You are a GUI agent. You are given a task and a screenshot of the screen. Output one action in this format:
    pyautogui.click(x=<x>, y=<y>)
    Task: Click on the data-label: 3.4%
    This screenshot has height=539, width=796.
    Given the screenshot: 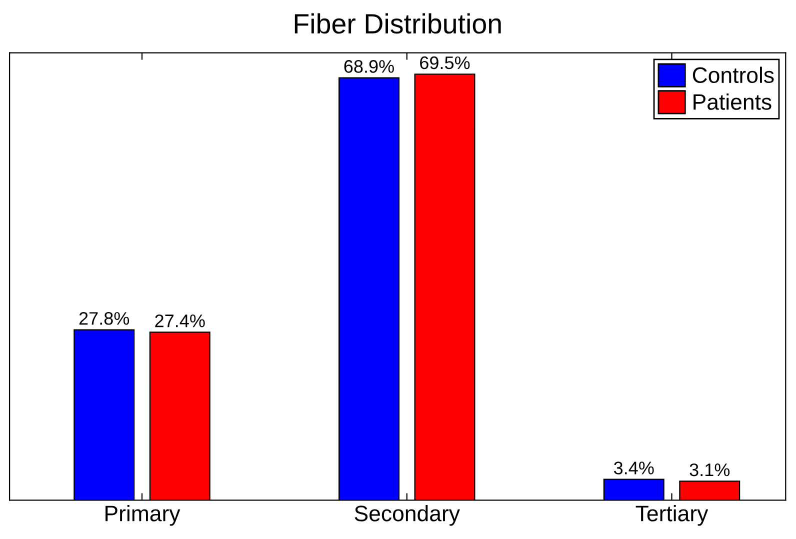 What is the action you would take?
    pyautogui.click(x=634, y=468)
    